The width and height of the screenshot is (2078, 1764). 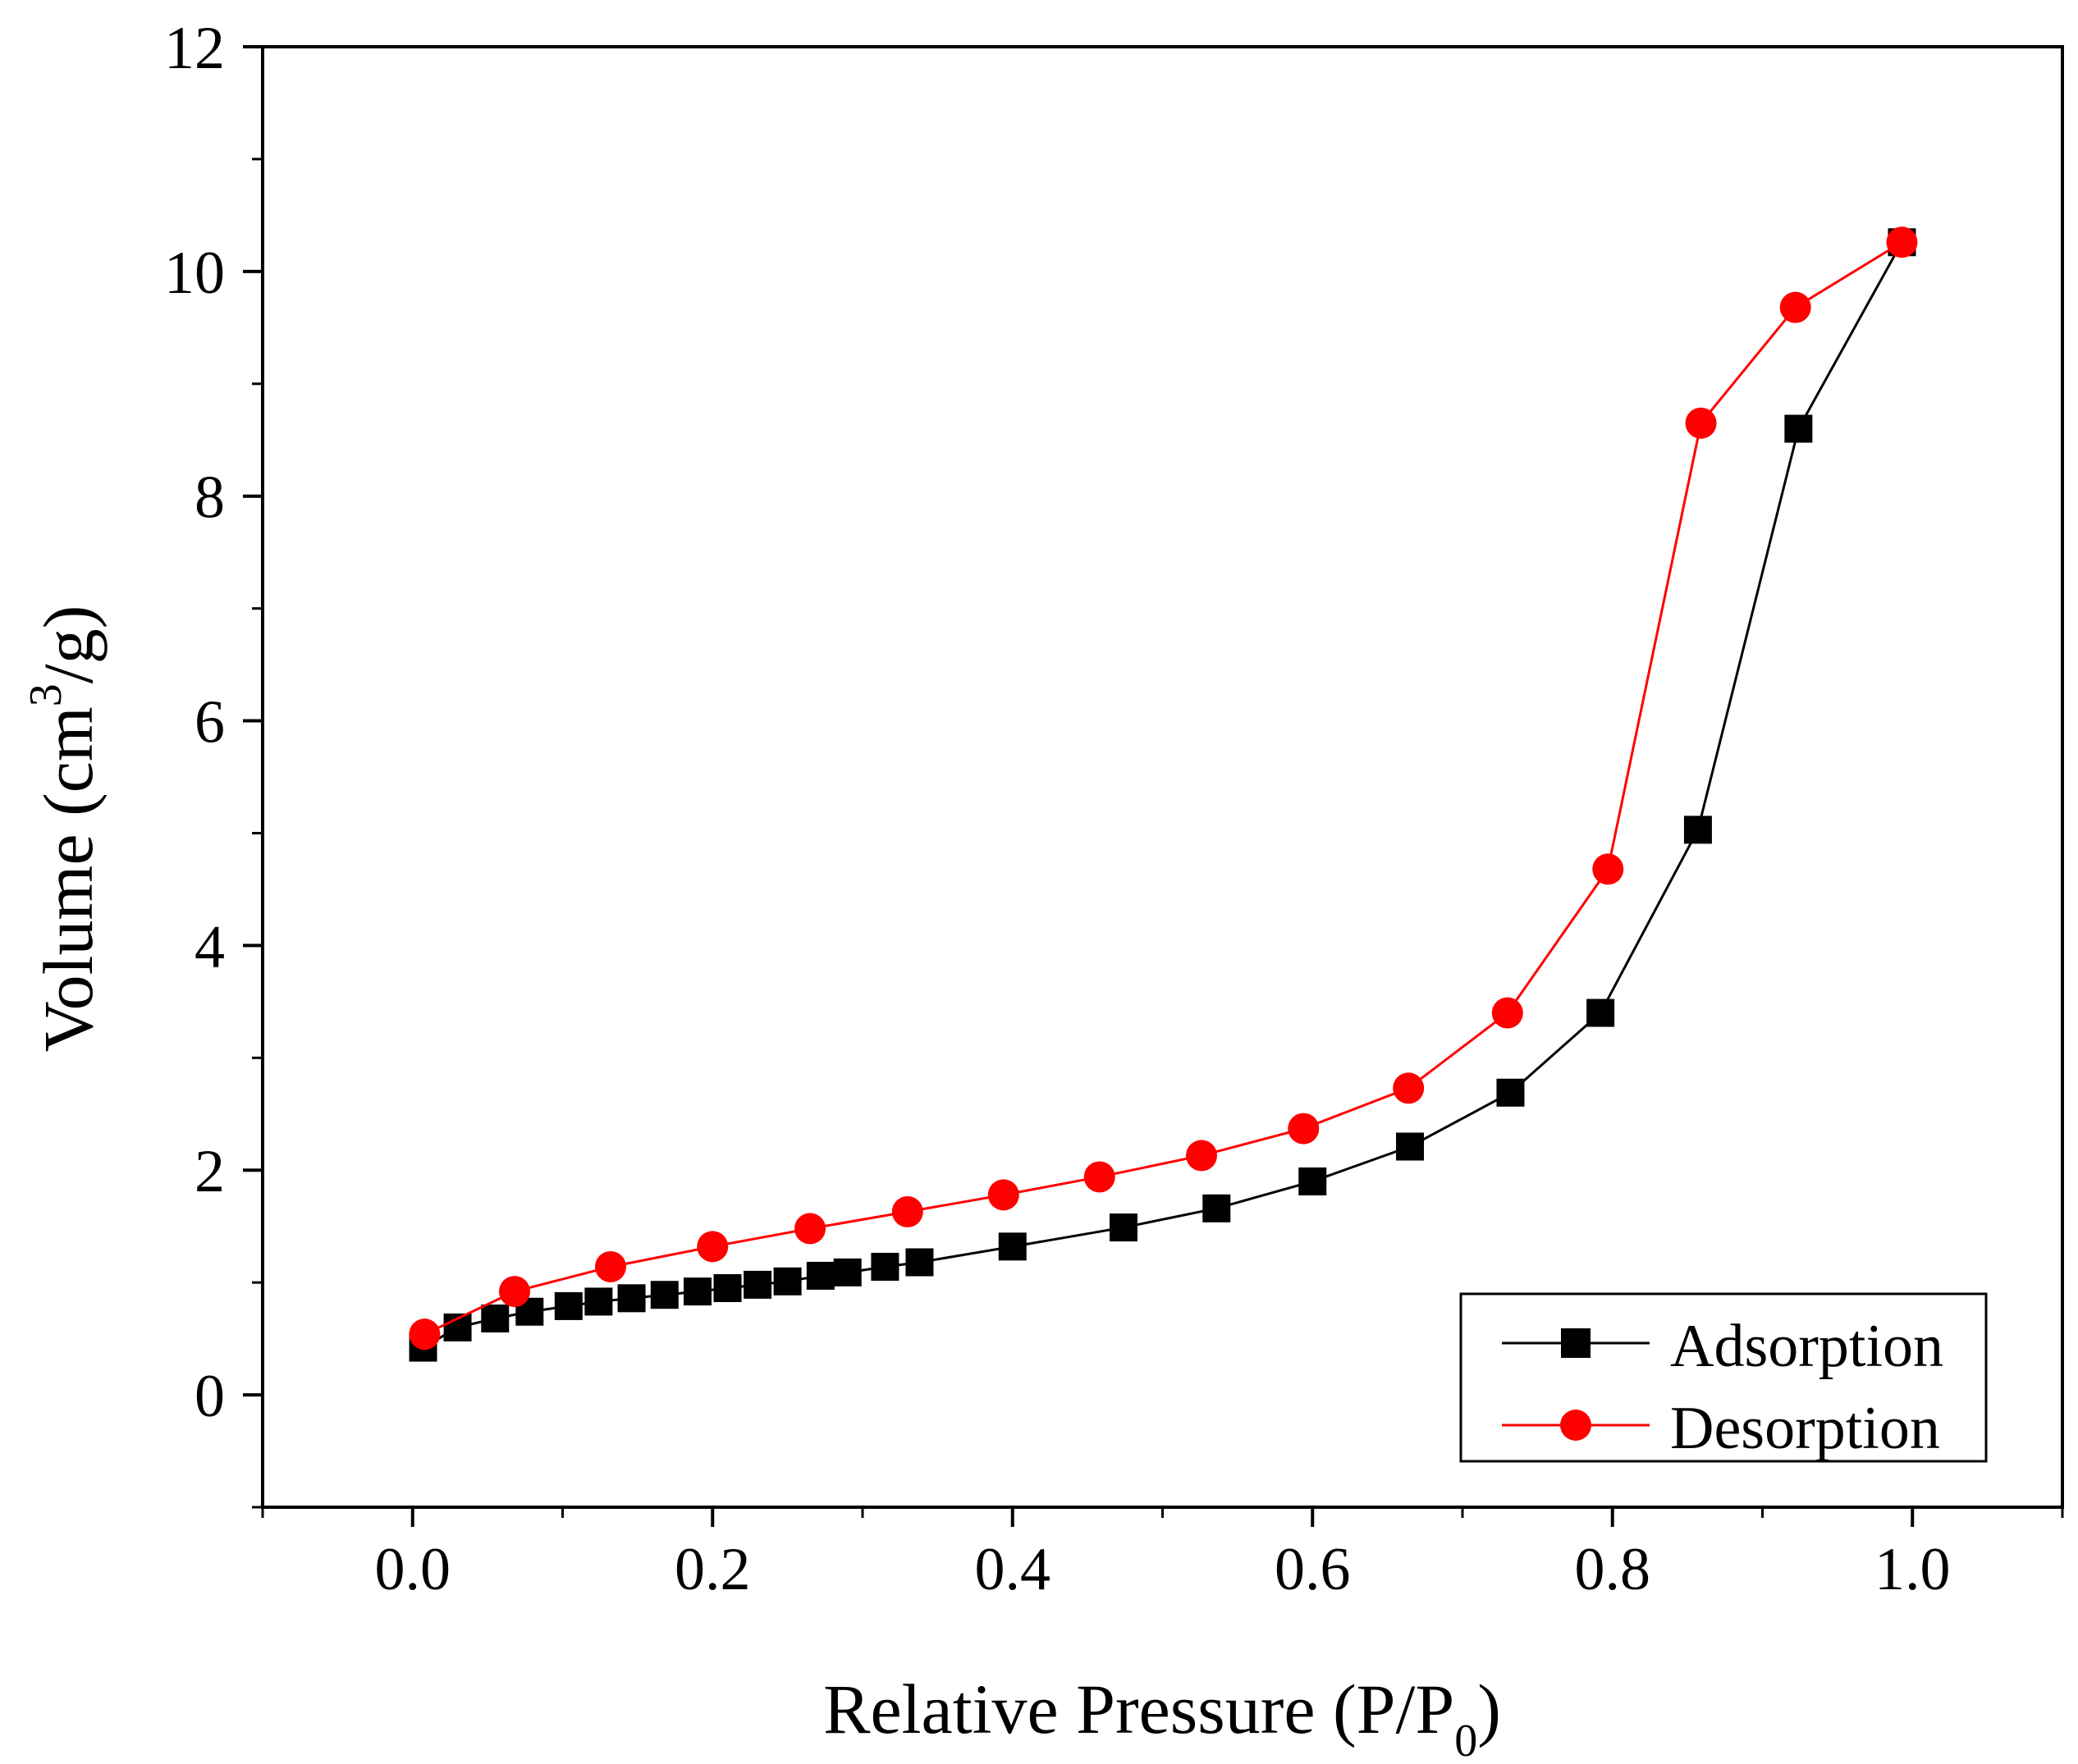 What do you see at coordinates (1912, 1570) in the screenshot?
I see `x-tick-label: 1.0` at bounding box center [1912, 1570].